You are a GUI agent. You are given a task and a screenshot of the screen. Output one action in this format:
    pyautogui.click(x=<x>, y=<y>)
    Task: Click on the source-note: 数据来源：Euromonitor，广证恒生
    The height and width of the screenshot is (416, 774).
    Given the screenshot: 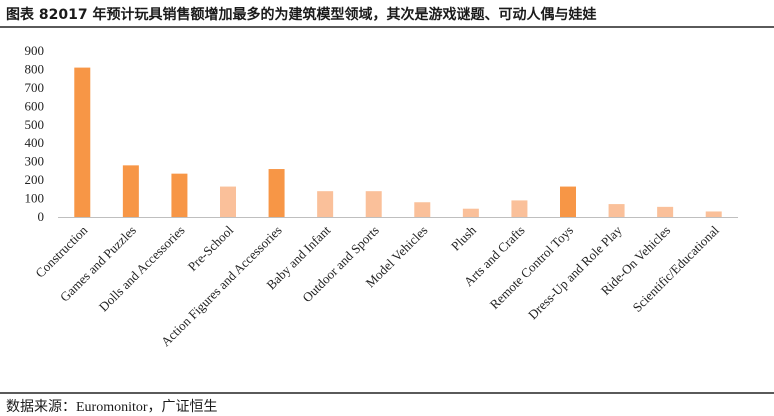 What is the action you would take?
    pyautogui.click(x=112, y=407)
    